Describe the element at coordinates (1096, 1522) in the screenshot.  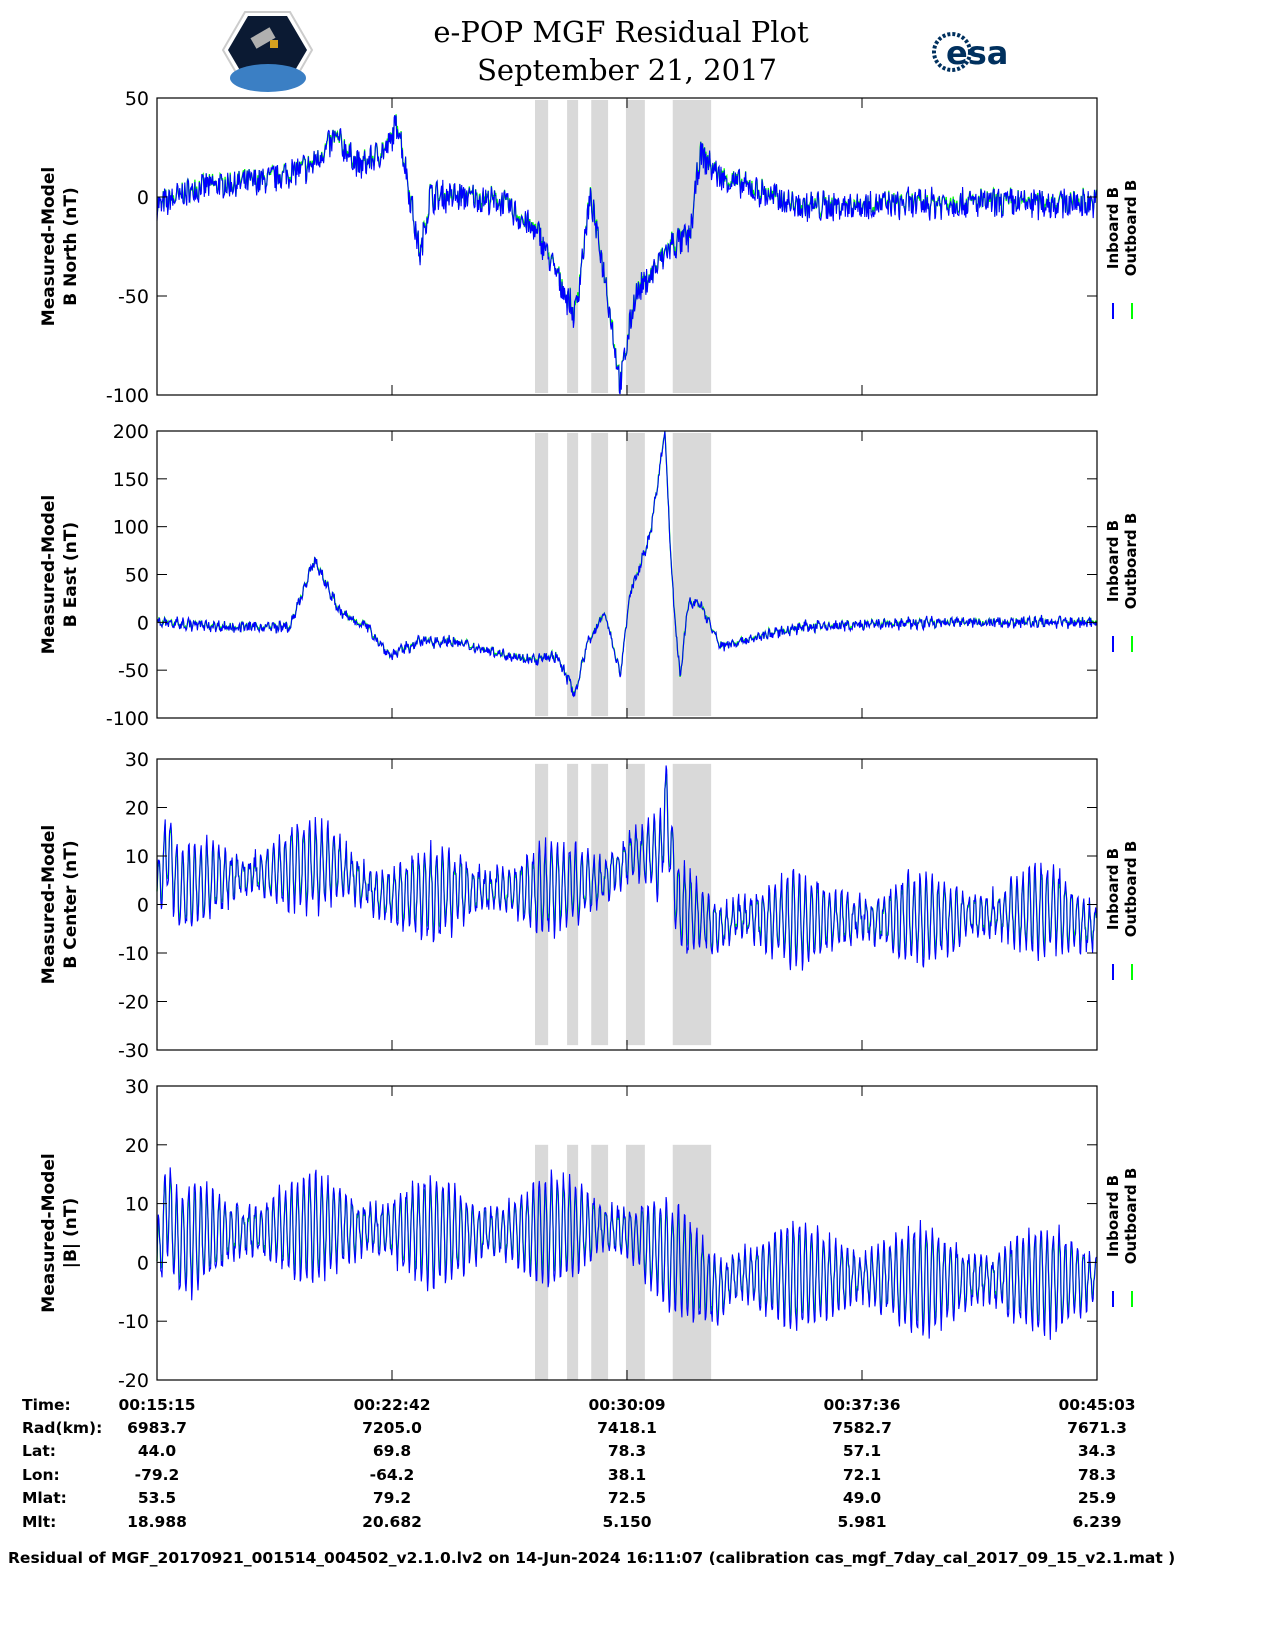
I see `table-cell: 6.239` at that location.